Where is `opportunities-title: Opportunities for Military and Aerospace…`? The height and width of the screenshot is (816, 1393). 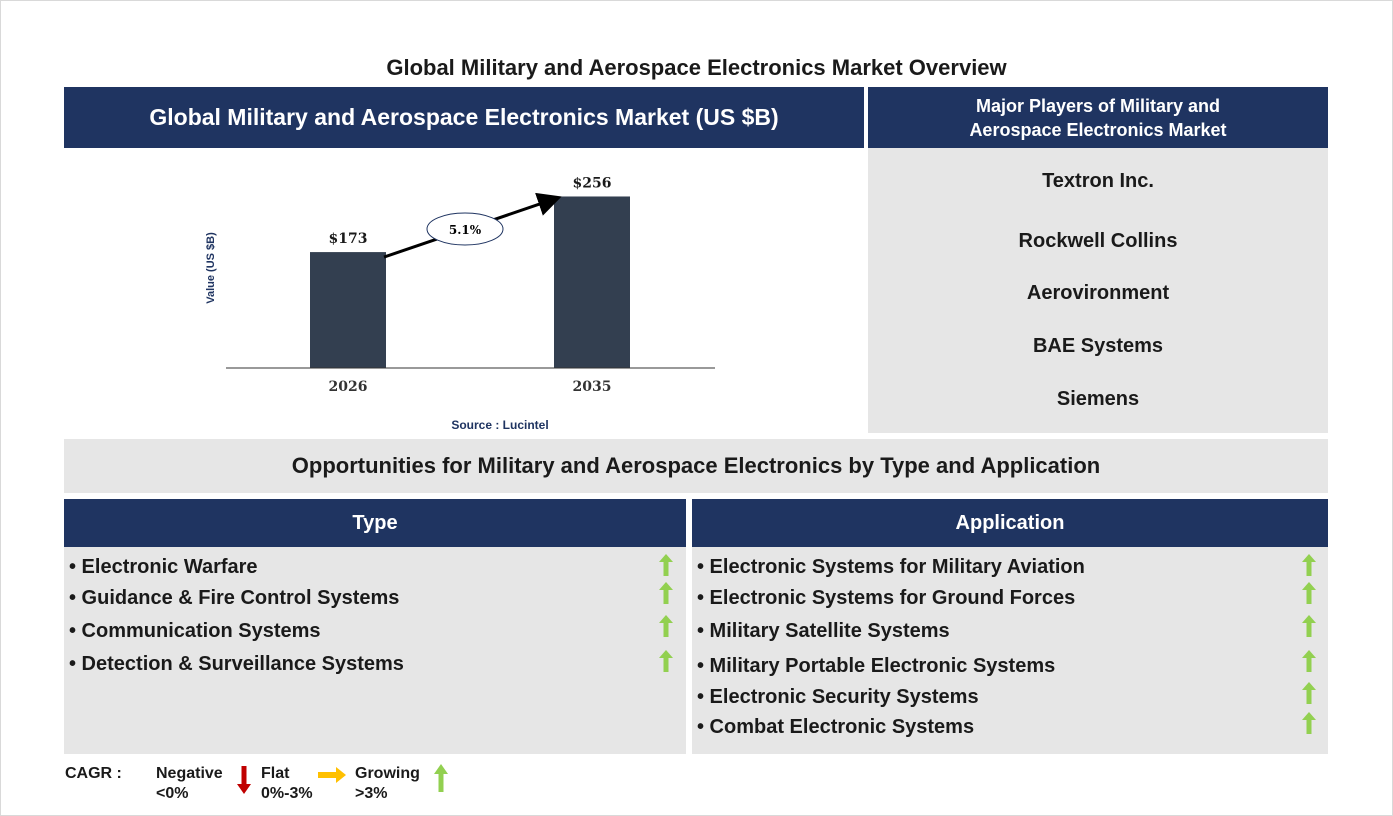 opportunities-title: Opportunities for Military and Aerospace… is located at coordinates (696, 466).